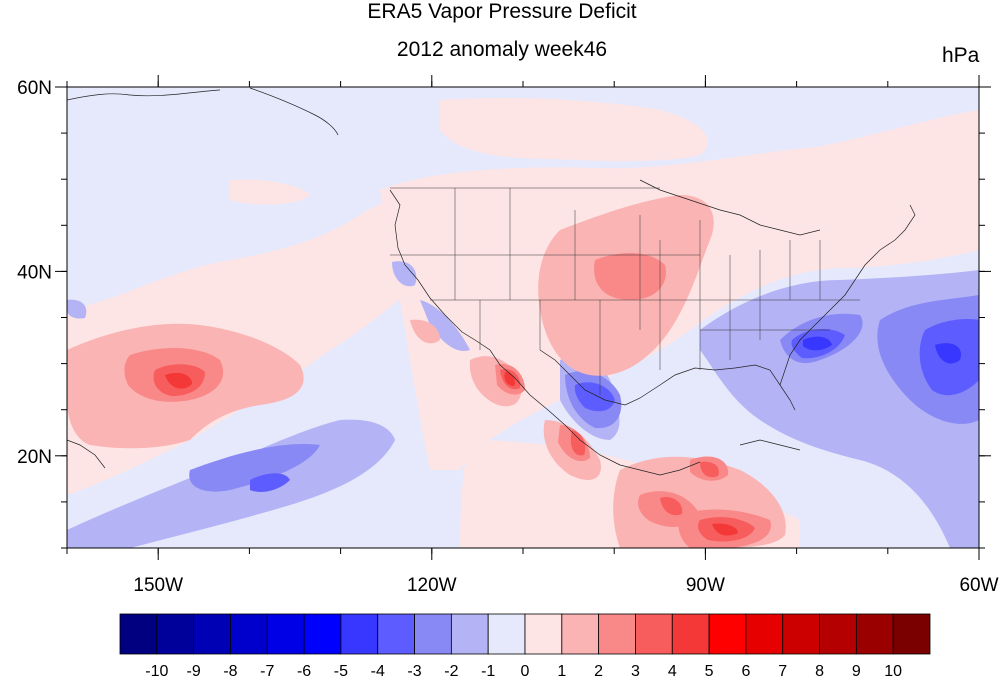 The image size is (1004, 681). I want to click on colorbar-label: 4, so click(672, 671).